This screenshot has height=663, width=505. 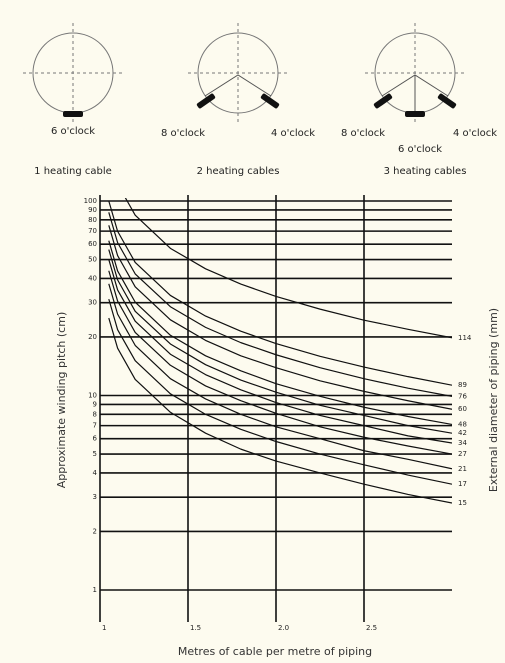 What do you see at coordinates (462, 385) in the screenshot?
I see `series-label: 89` at bounding box center [462, 385].